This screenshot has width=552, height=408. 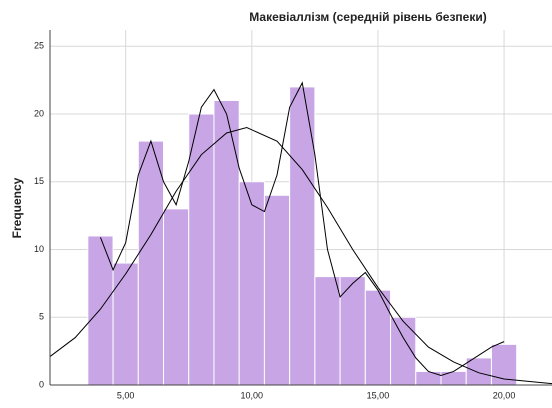 I want to click on x-tick-label: 10,00, so click(x=252, y=395).